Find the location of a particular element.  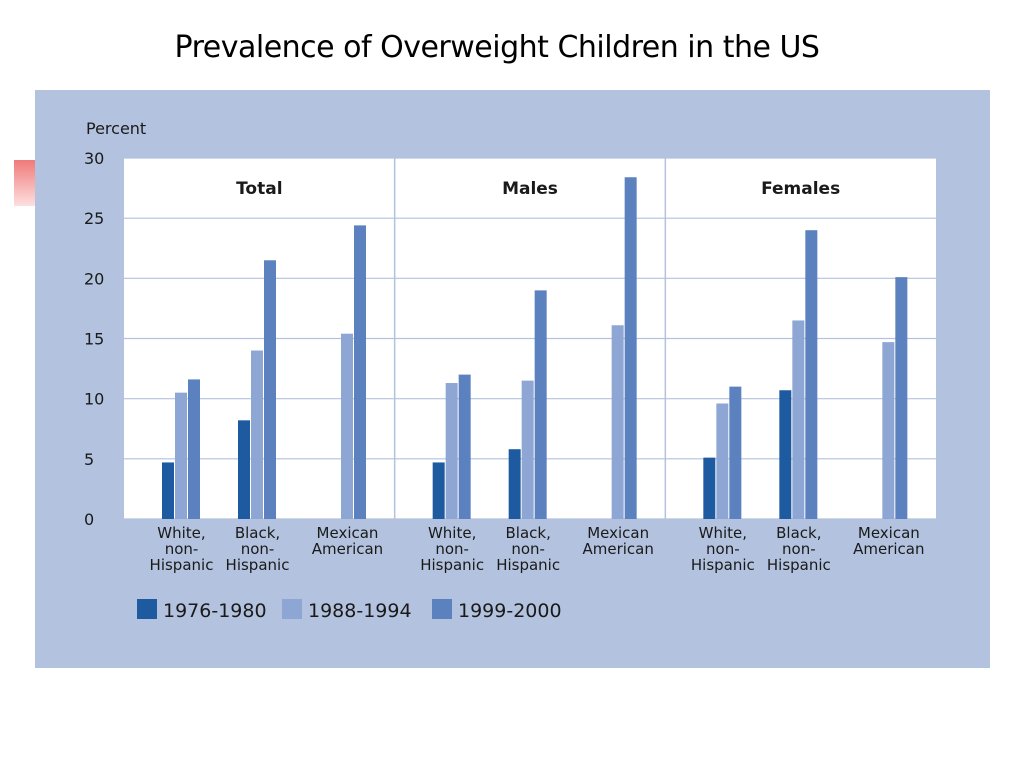

y-tick-label: 25 is located at coordinates (94, 218).